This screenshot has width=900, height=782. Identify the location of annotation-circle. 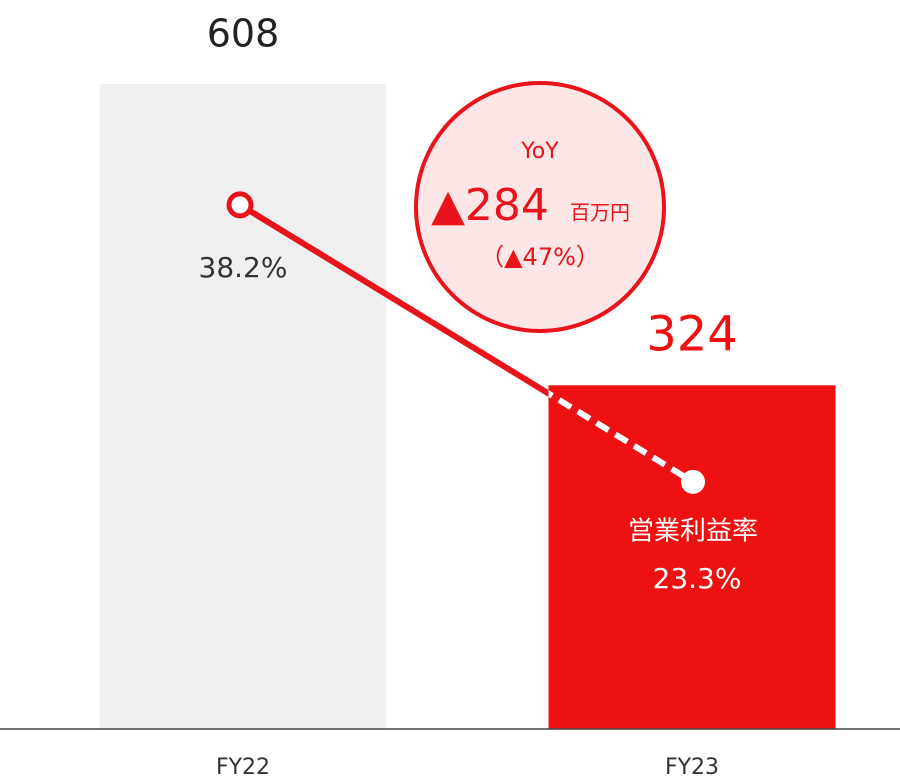
(540, 207).